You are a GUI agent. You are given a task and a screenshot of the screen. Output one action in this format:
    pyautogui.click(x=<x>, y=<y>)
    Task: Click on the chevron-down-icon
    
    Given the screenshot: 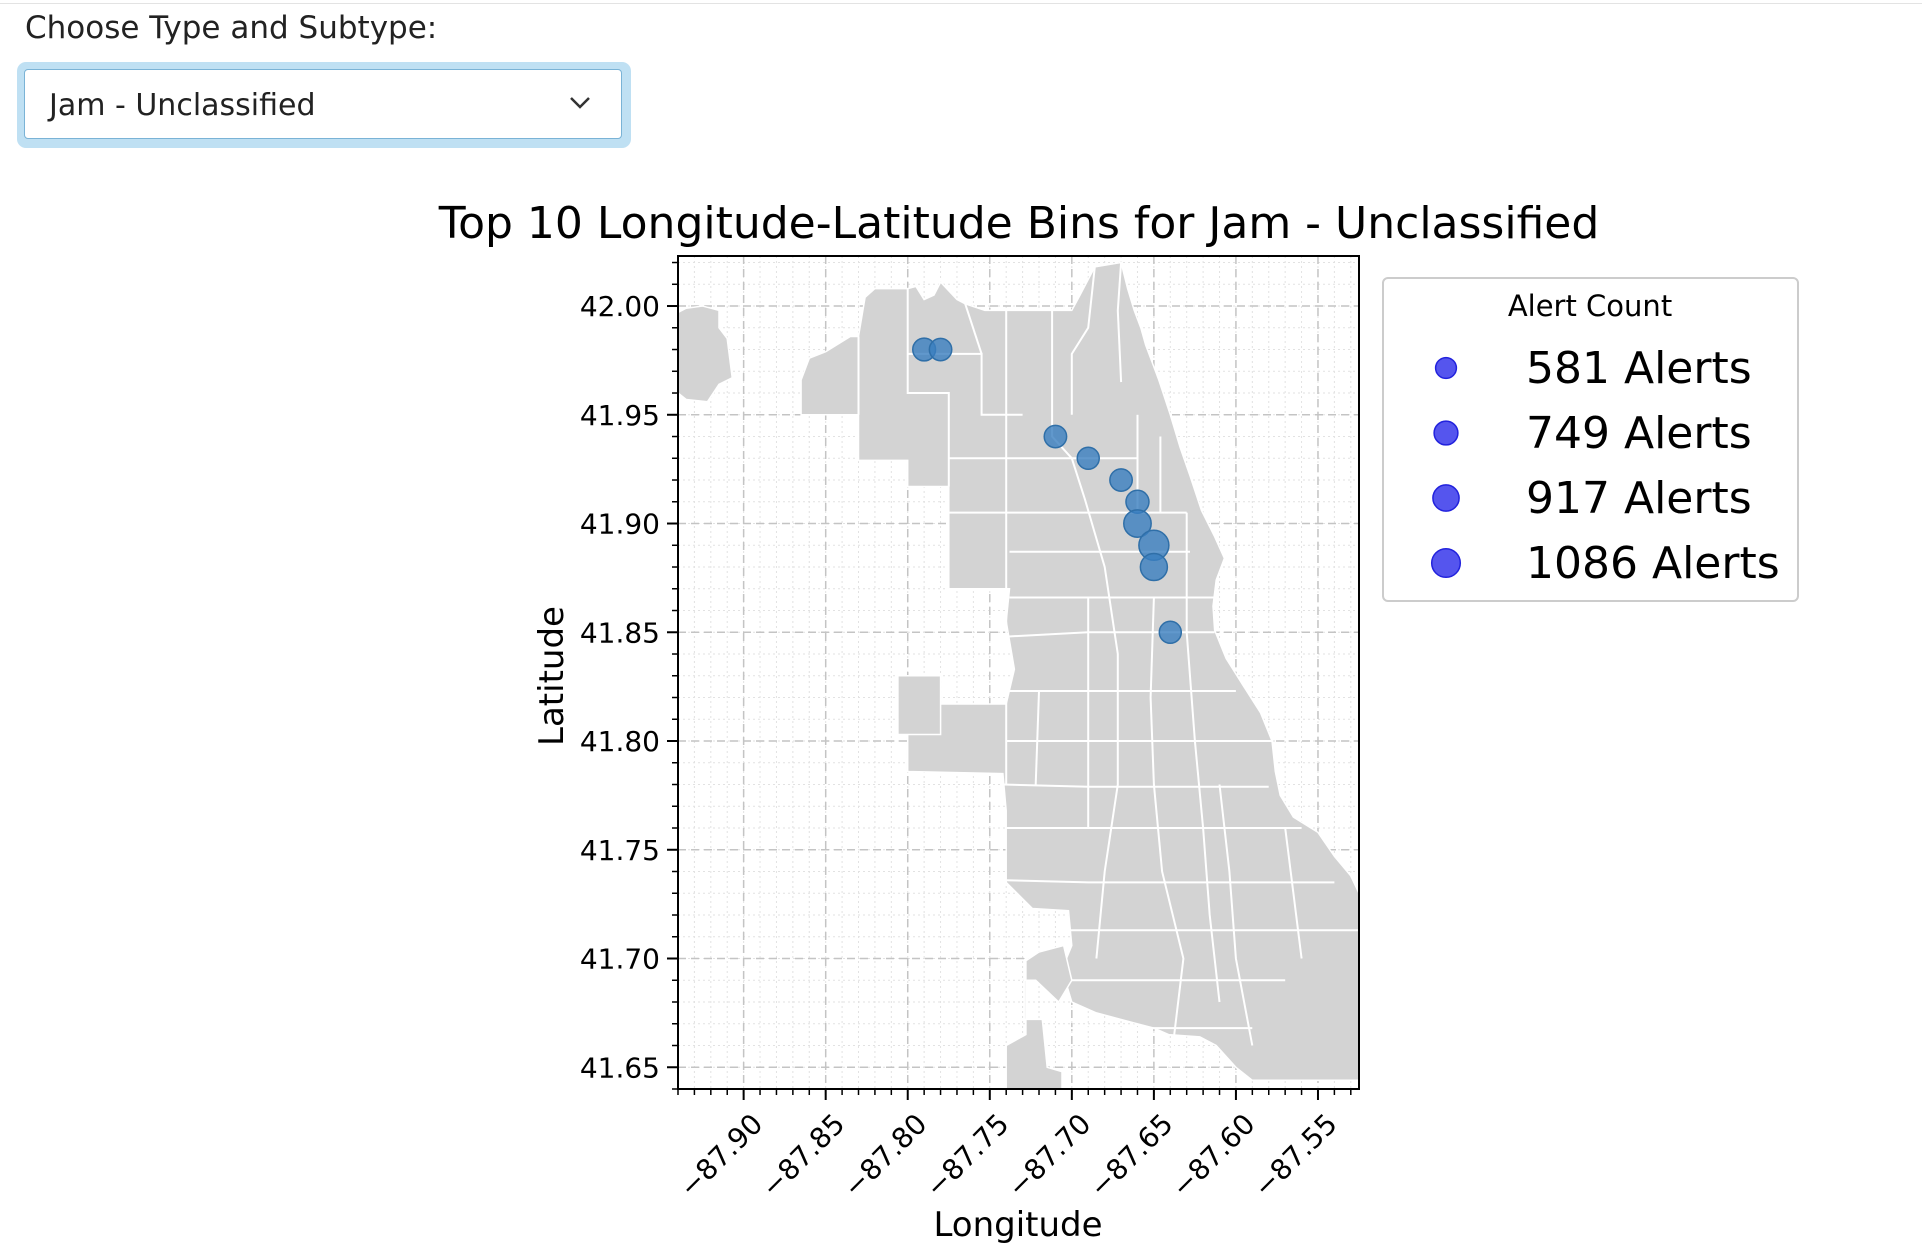 What is the action you would take?
    pyautogui.click(x=580, y=103)
    